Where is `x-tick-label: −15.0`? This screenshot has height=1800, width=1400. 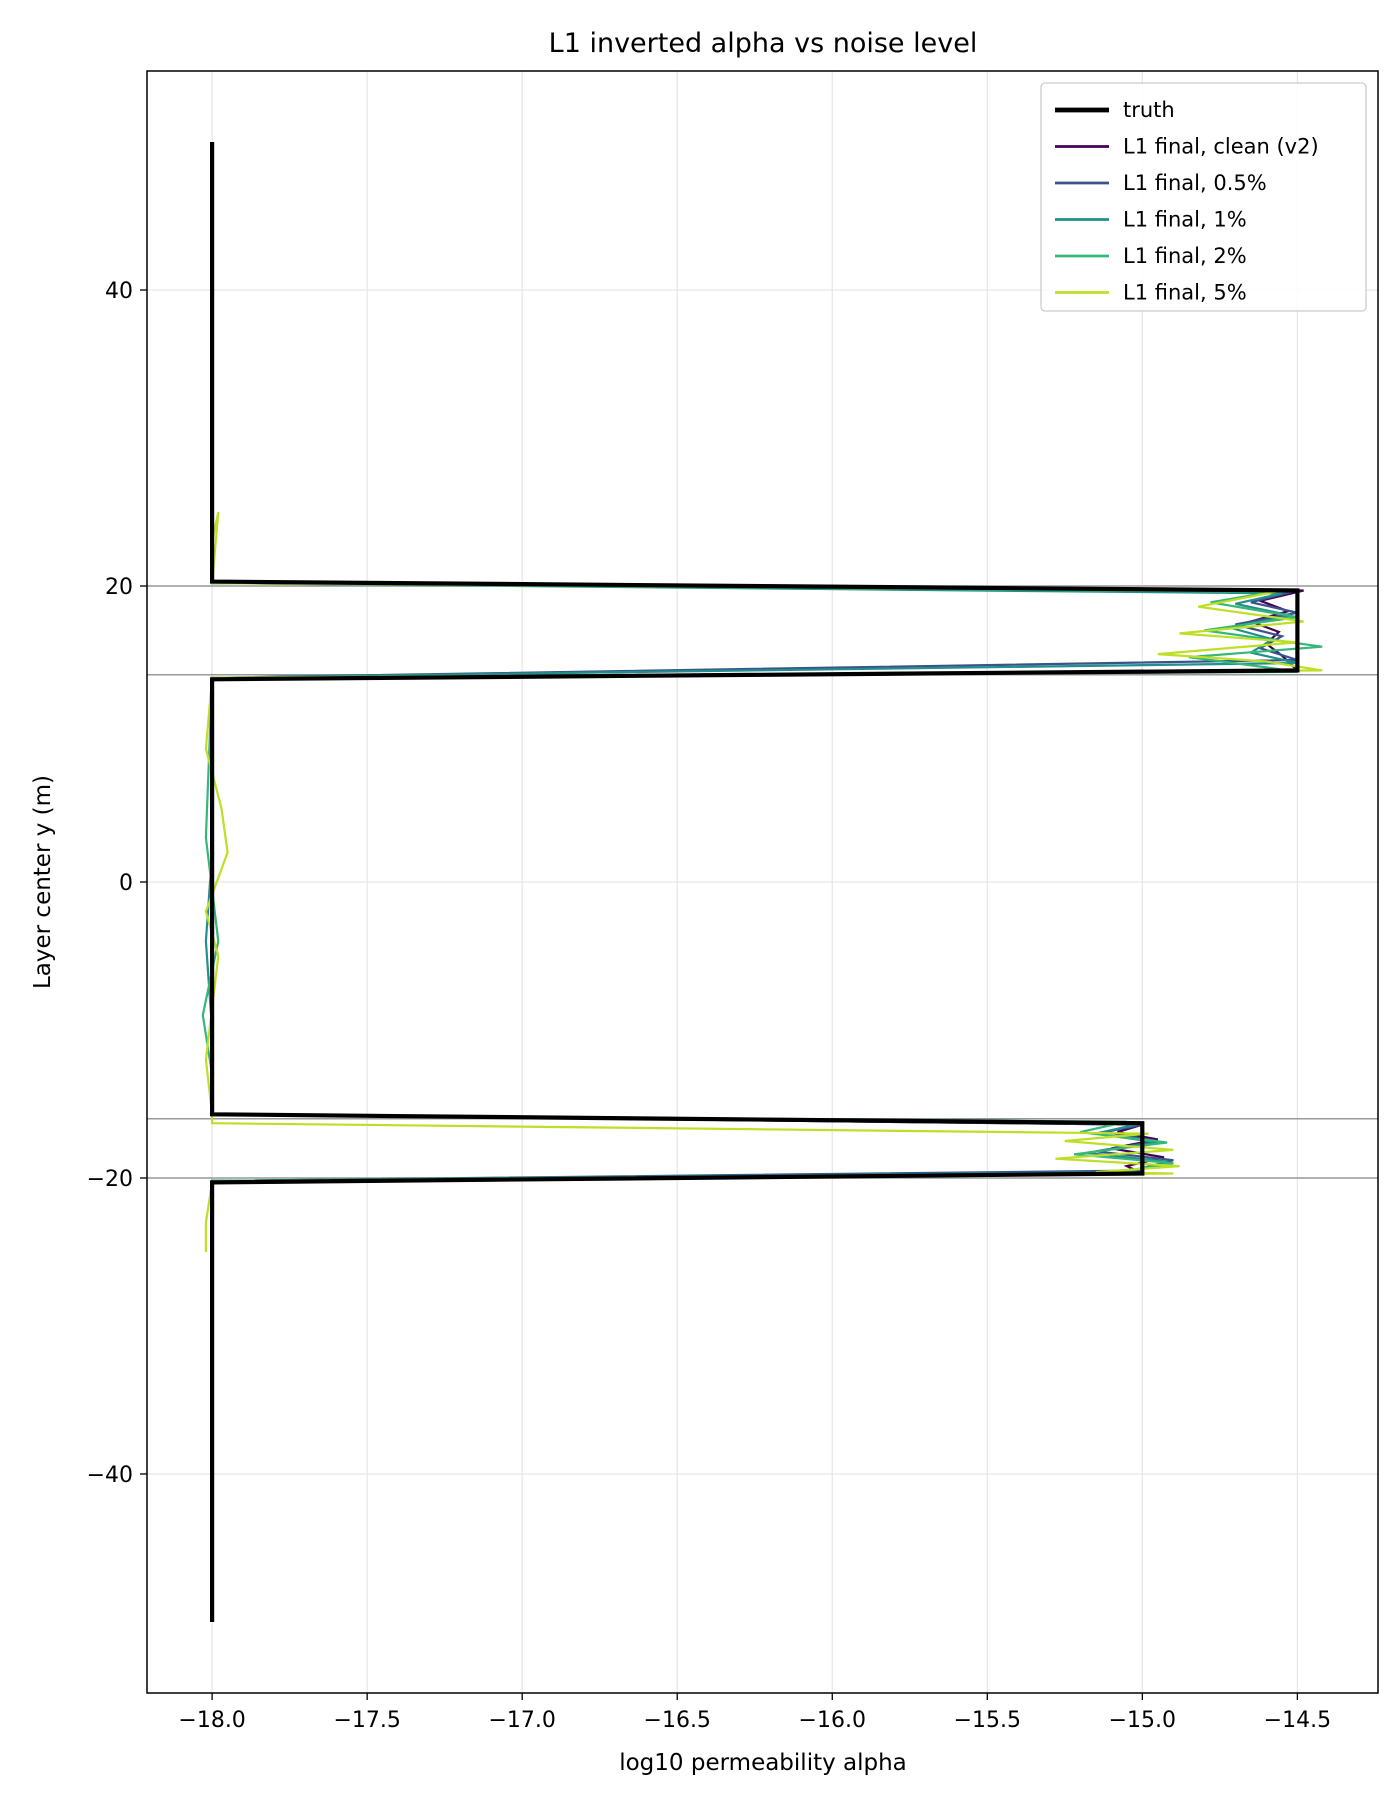 x-tick-label: −15.0 is located at coordinates (1142, 1720).